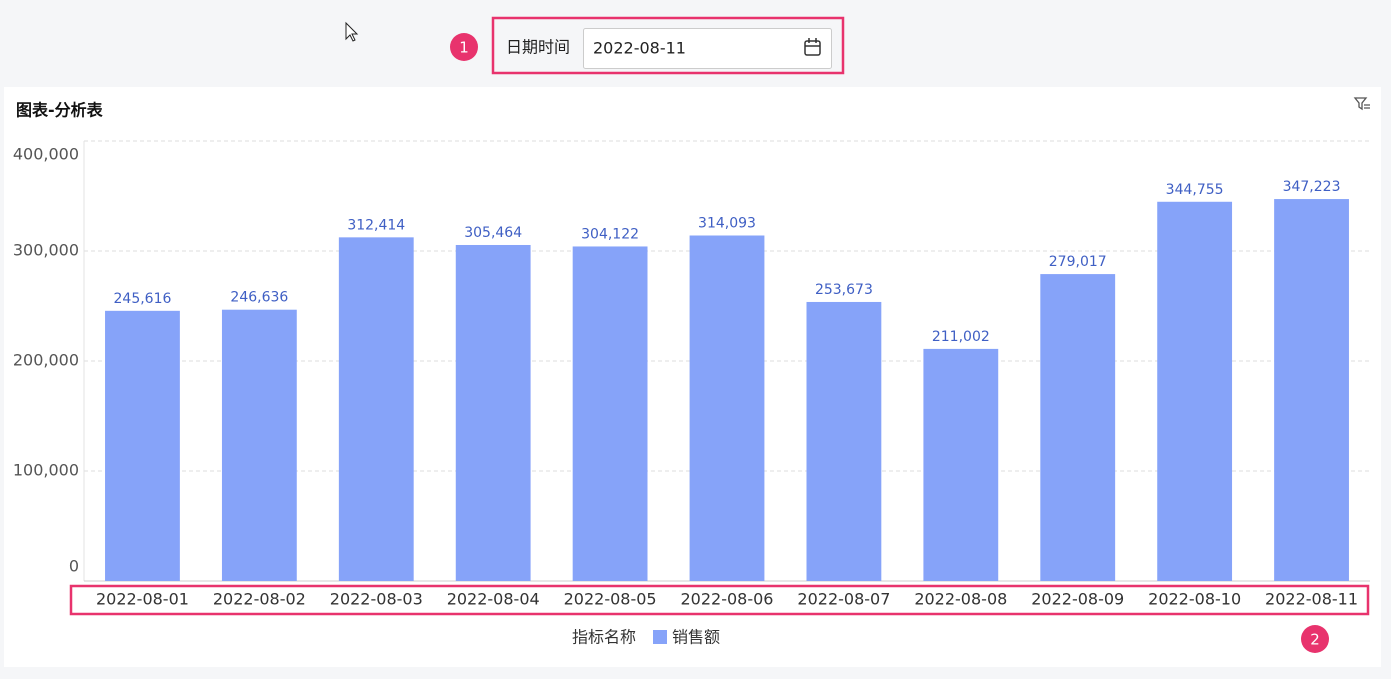 Image resolution: width=1391 pixels, height=679 pixels. I want to click on y-tick-label: 200,000, so click(46, 360).